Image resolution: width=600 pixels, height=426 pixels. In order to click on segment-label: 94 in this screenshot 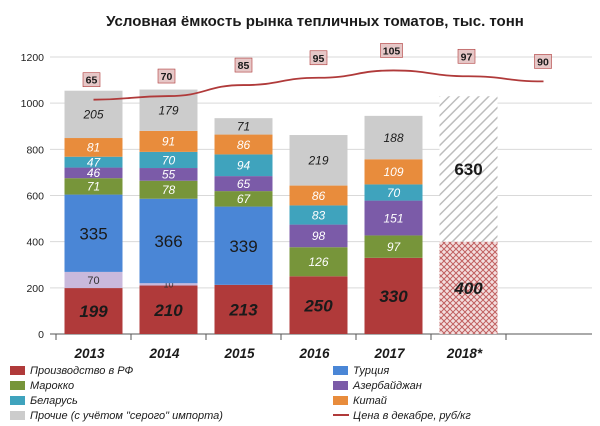, I will do `click(244, 166)`.